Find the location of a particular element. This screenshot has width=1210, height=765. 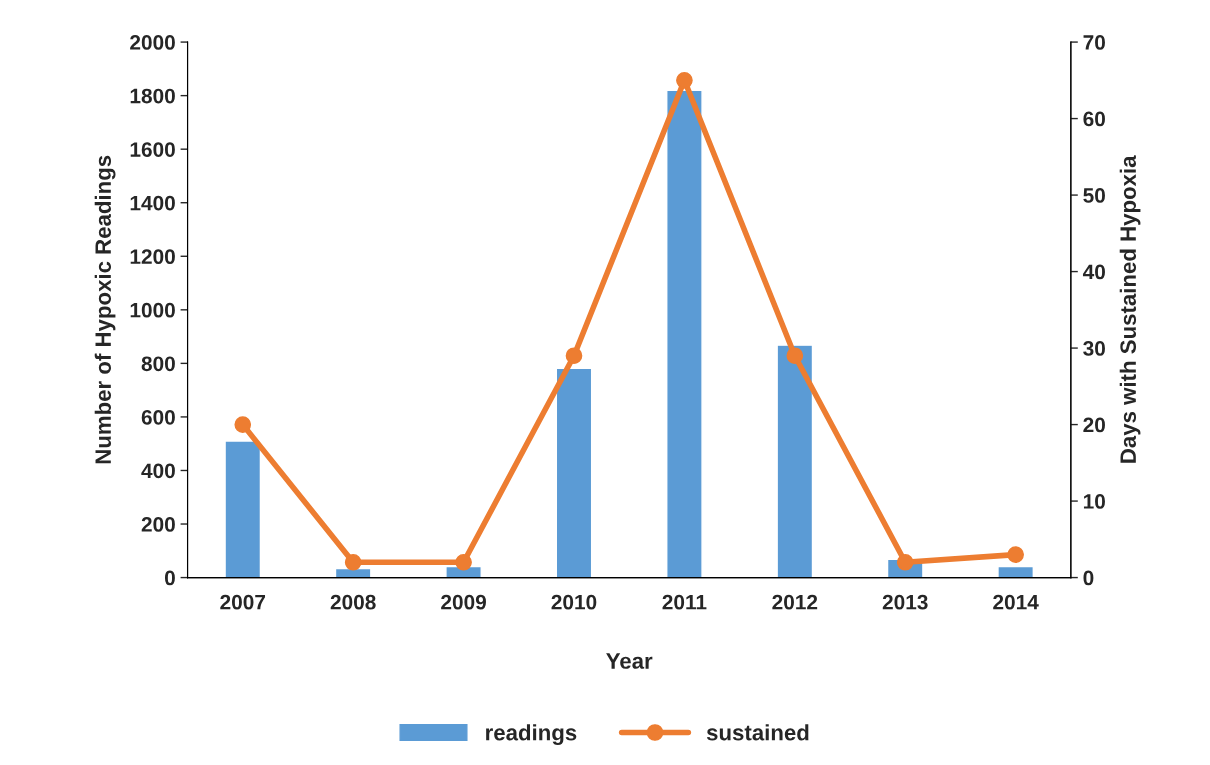

y-tick-label: 600 is located at coordinates (158, 417).